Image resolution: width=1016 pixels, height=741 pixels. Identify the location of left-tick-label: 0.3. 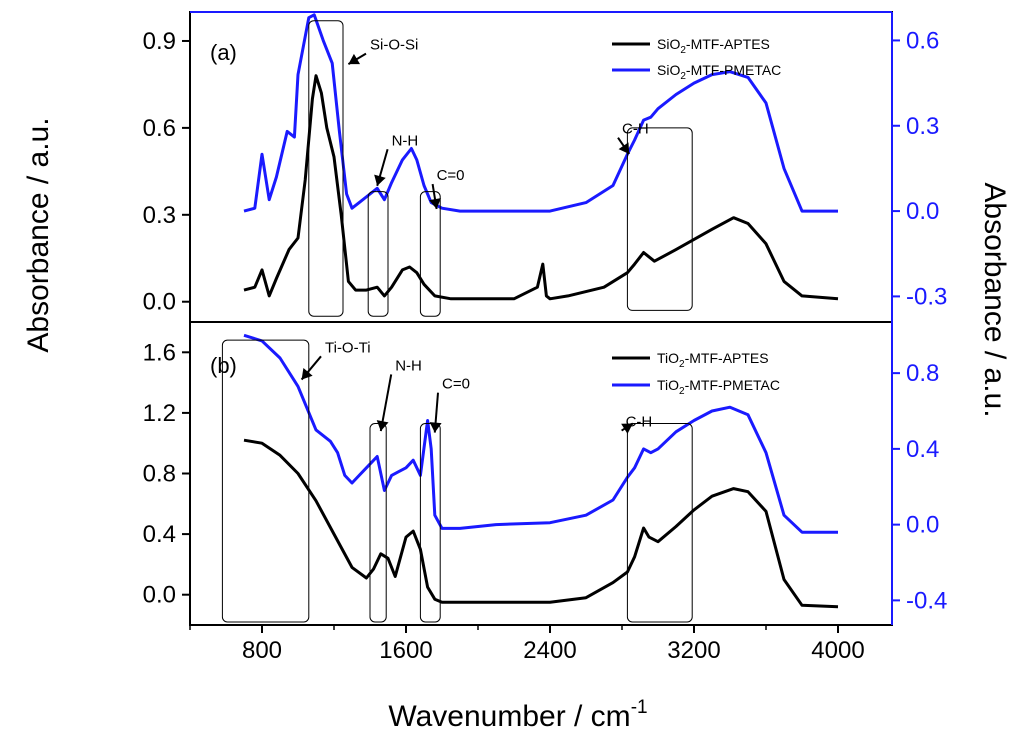
(159, 215).